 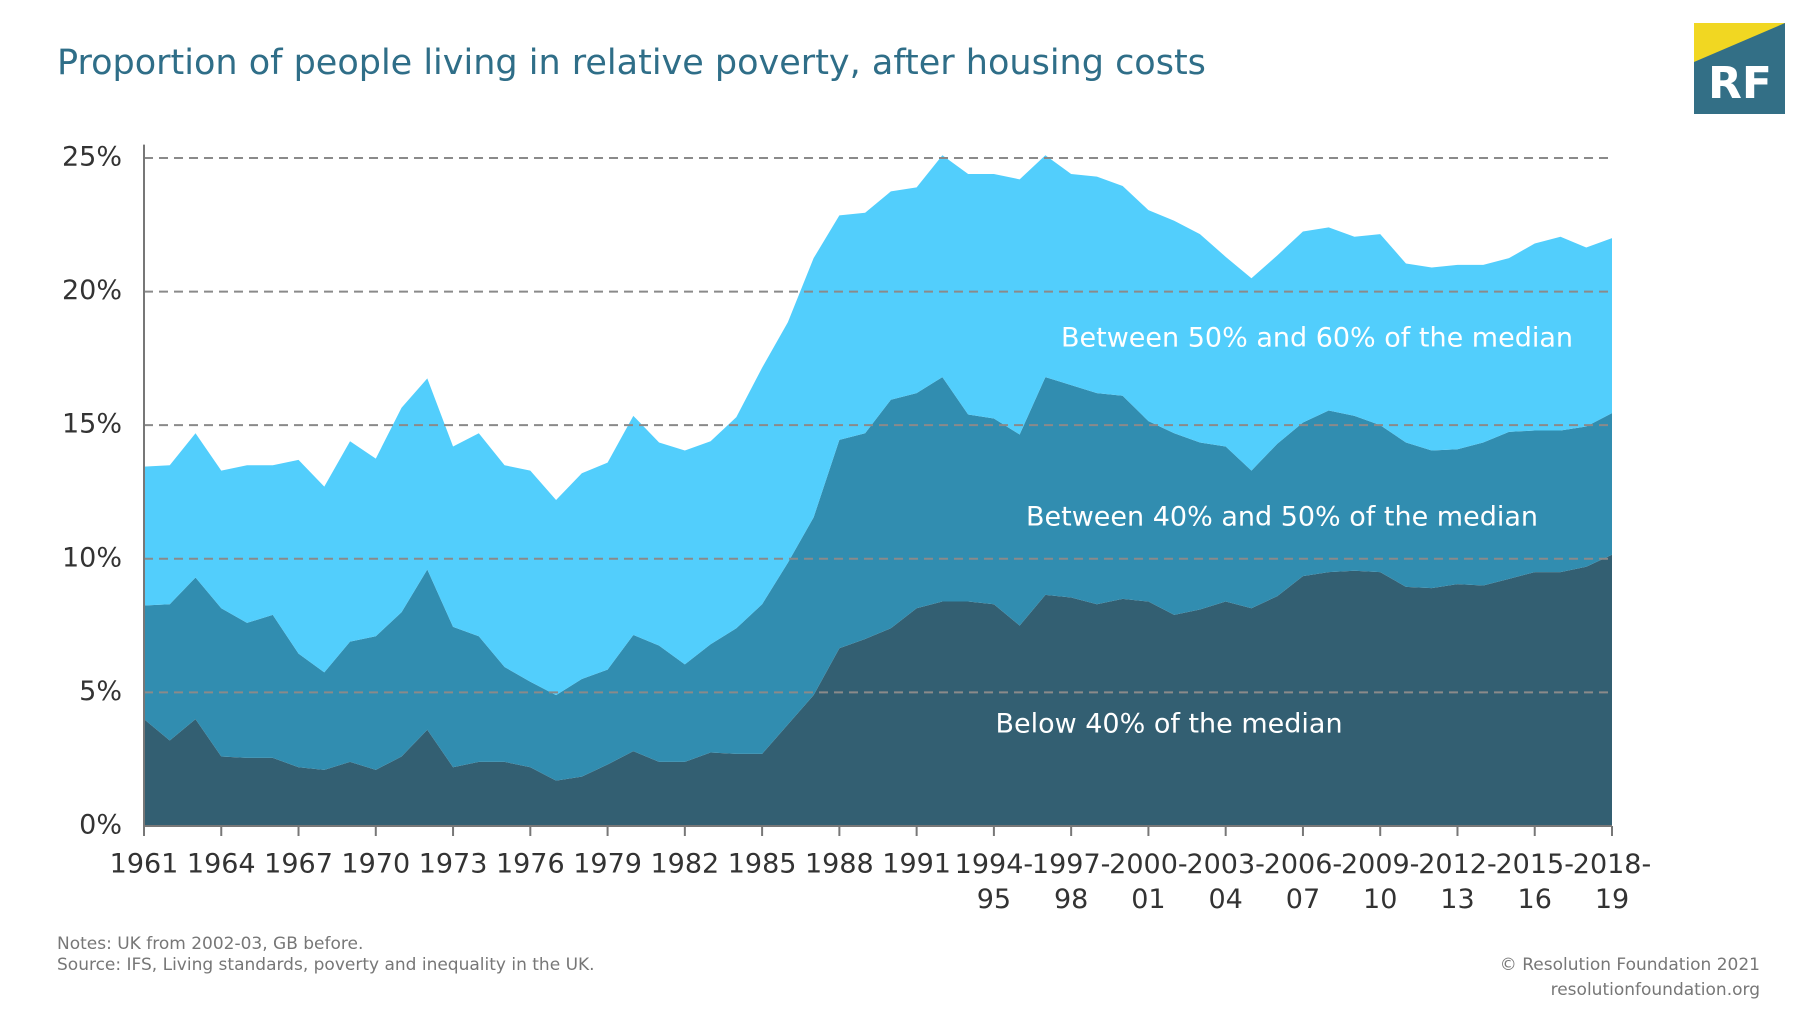 I want to click on series-label: Below 40% of the median, so click(x=1168, y=724).